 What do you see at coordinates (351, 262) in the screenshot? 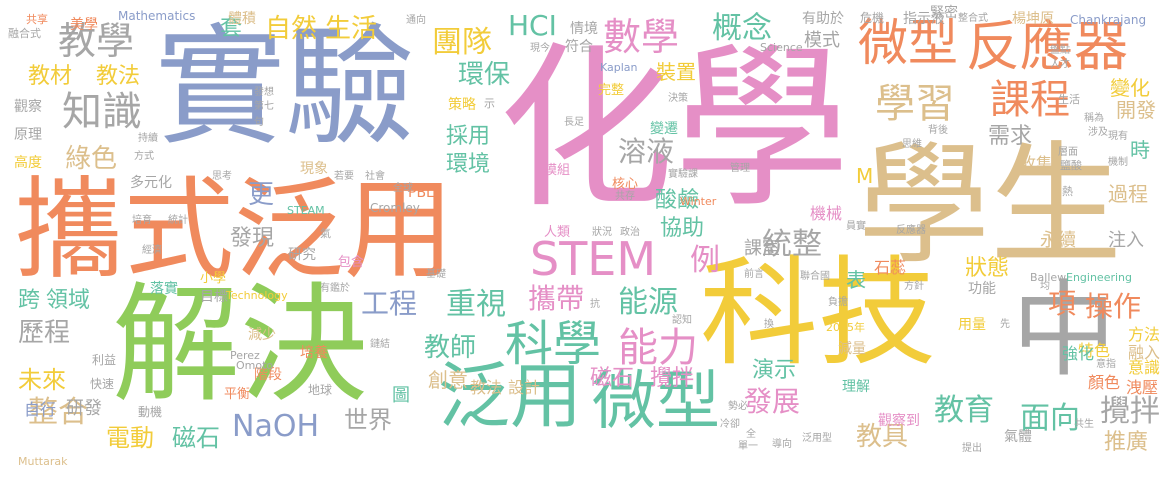
I see `cloud-word: 包含` at bounding box center [351, 262].